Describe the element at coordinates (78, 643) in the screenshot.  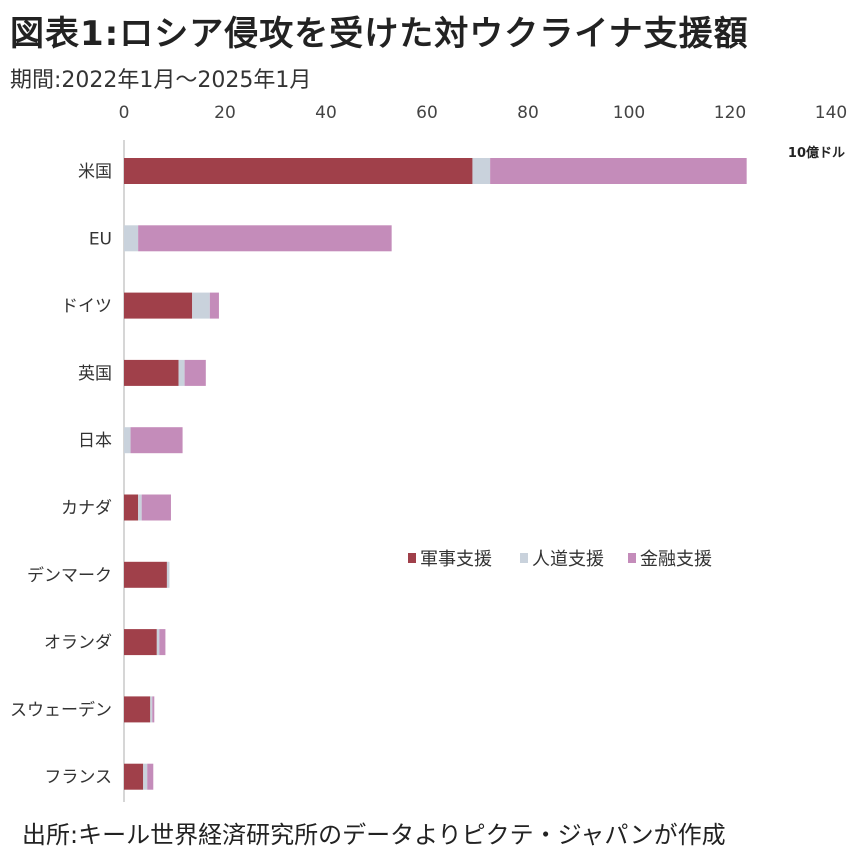
I see `category-label: オランダ` at that location.